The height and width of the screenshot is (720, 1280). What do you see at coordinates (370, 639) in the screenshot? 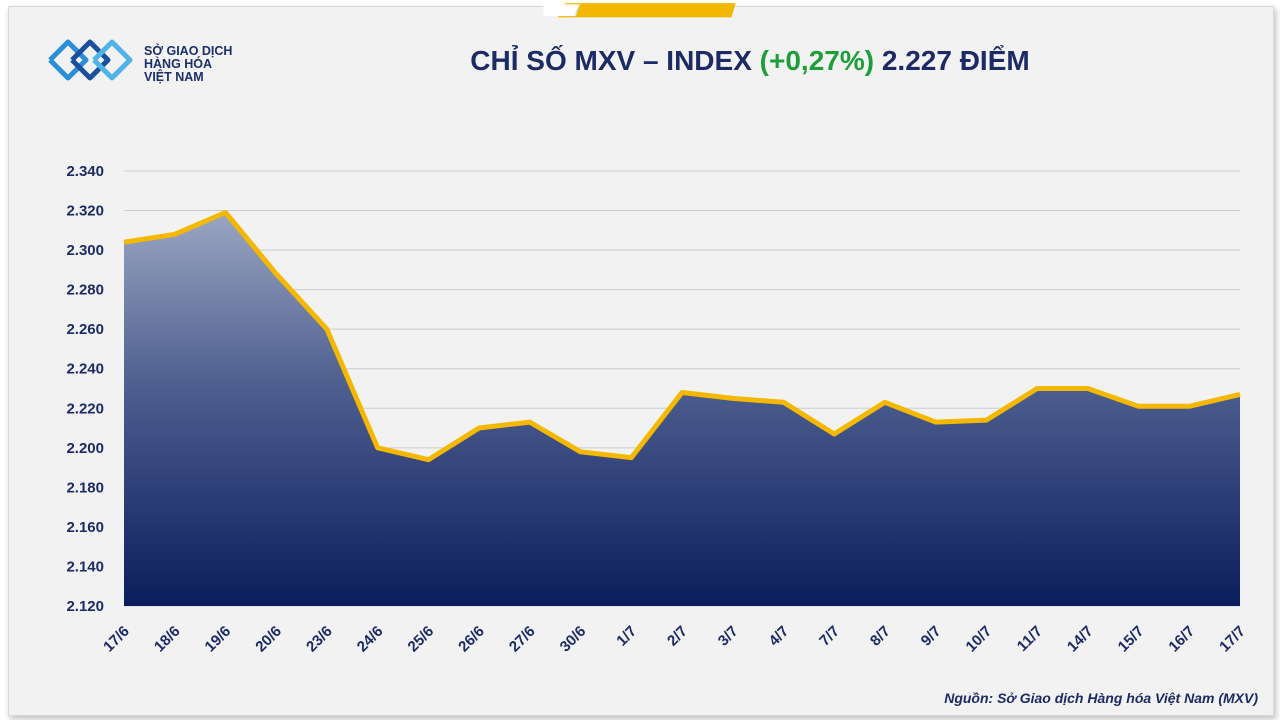
I see `x-tick-label: 24/6` at bounding box center [370, 639].